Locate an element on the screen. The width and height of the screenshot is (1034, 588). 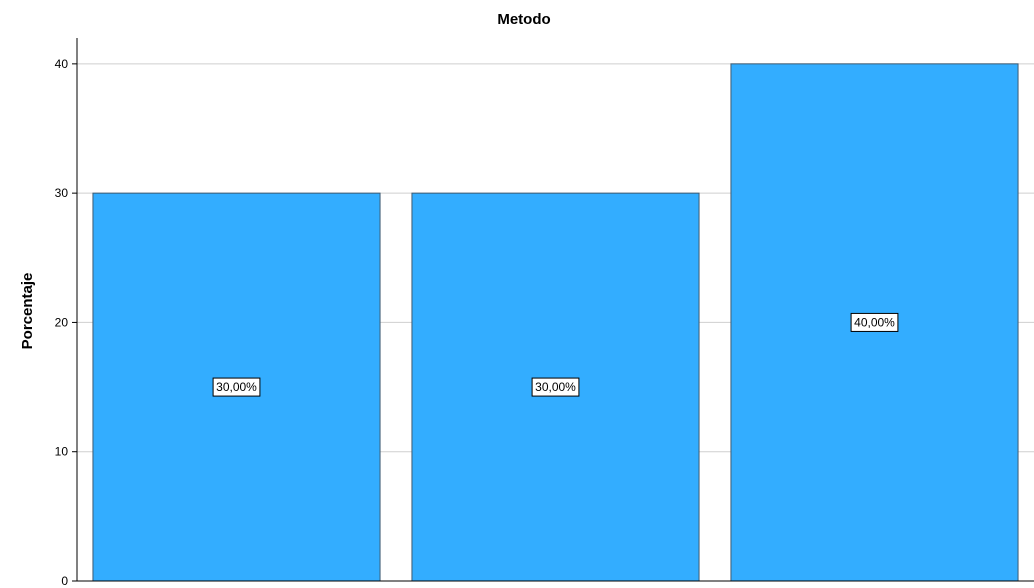
y-axis-label: Porcentaje is located at coordinates (27, 311).